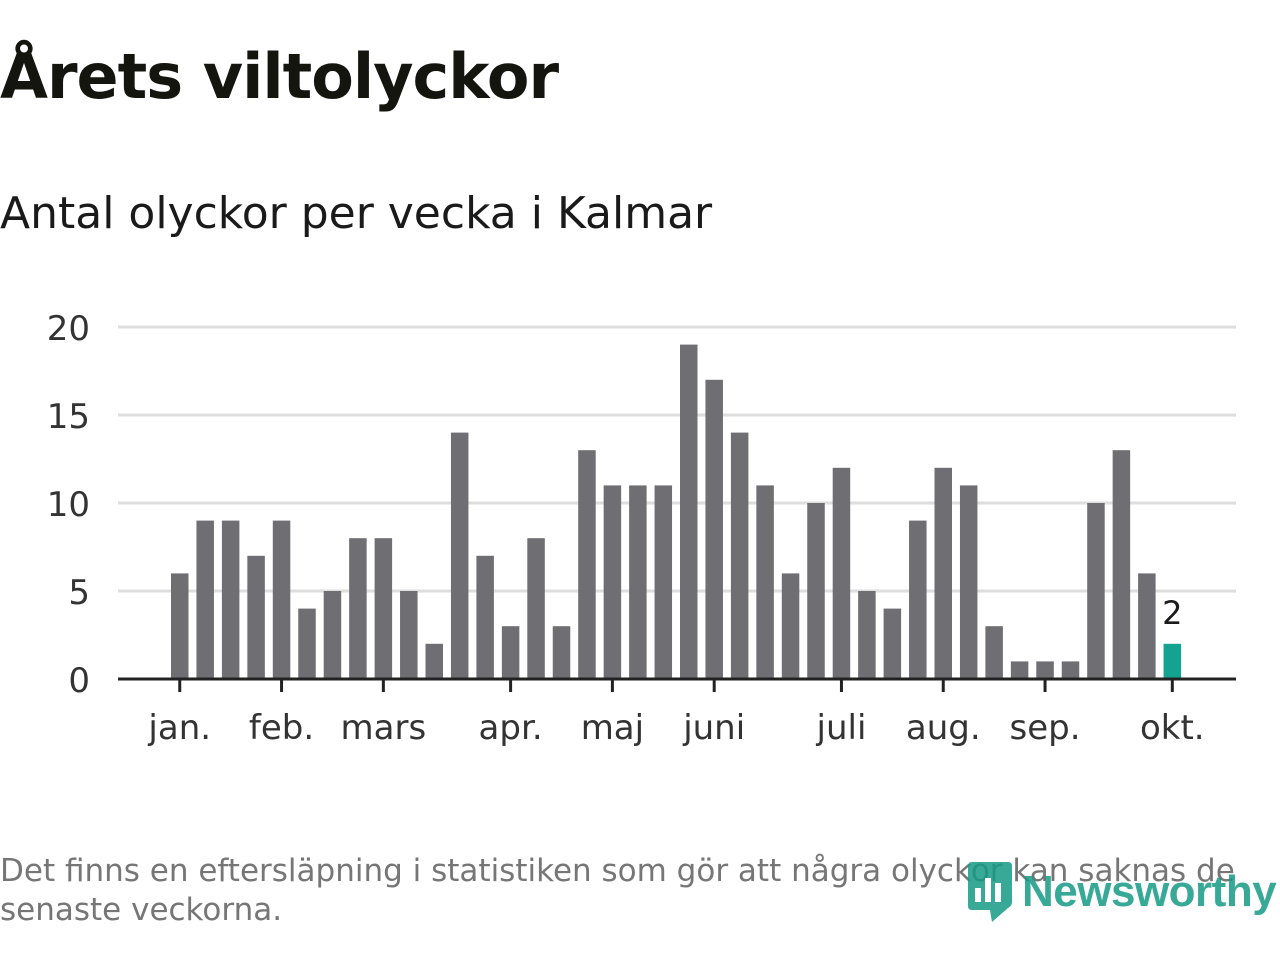 The width and height of the screenshot is (1280, 960). I want to click on y-tick-label: 0, so click(79, 681).